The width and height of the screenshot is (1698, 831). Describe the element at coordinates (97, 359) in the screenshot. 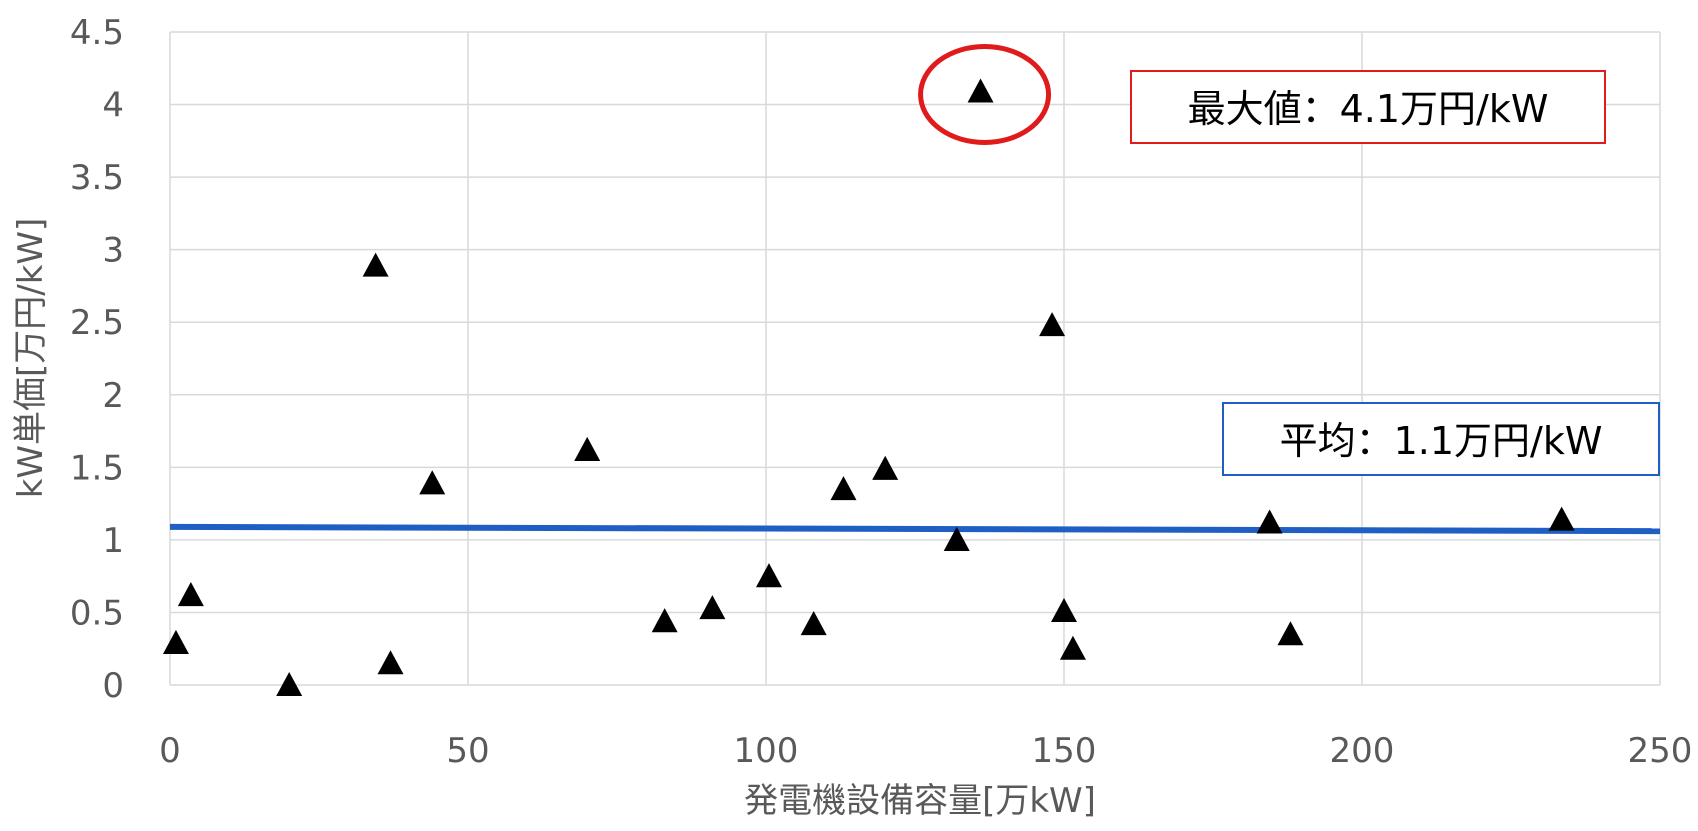

I see `y-tick-labels: 0 0.5 1 1.5 2 2.5 3 3.5 4 4.5` at that location.